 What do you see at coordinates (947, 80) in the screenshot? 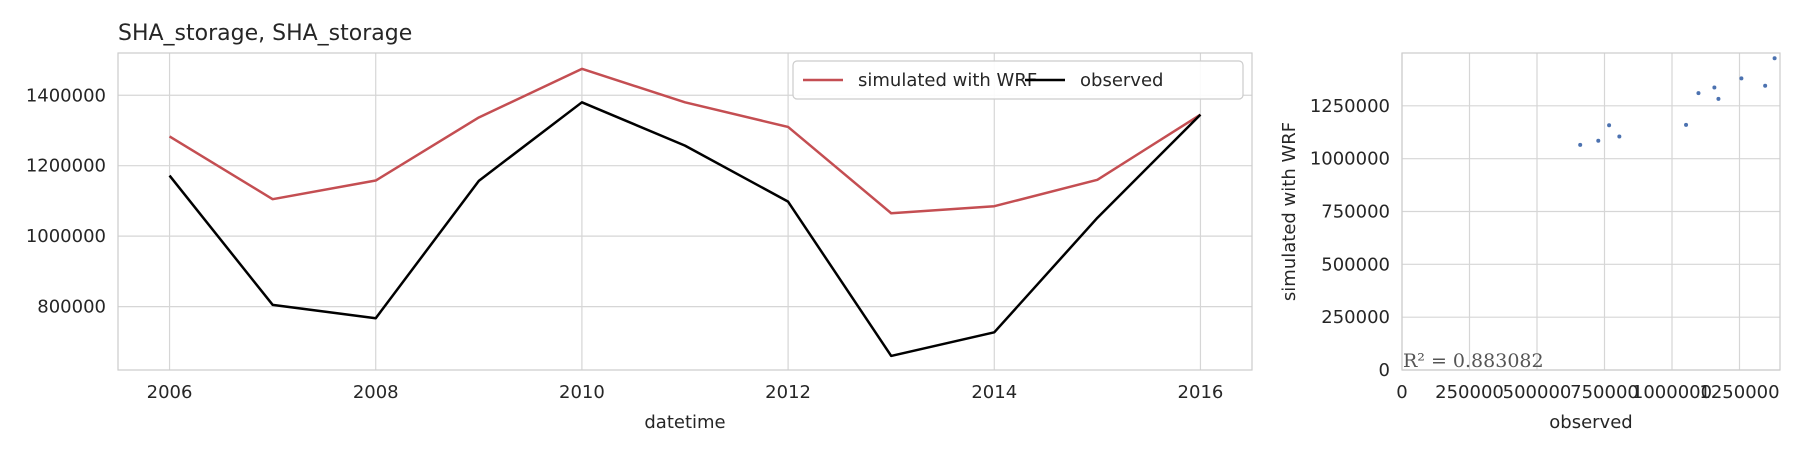
I see `legend-label: simulated with WRF` at bounding box center [947, 80].